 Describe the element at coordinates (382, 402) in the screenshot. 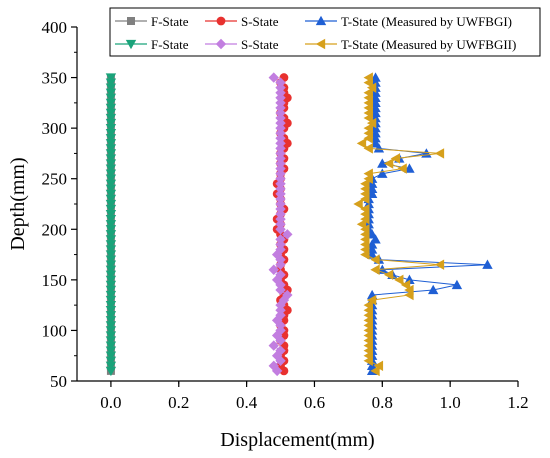

I see `x-tick-label: 0.8` at that location.